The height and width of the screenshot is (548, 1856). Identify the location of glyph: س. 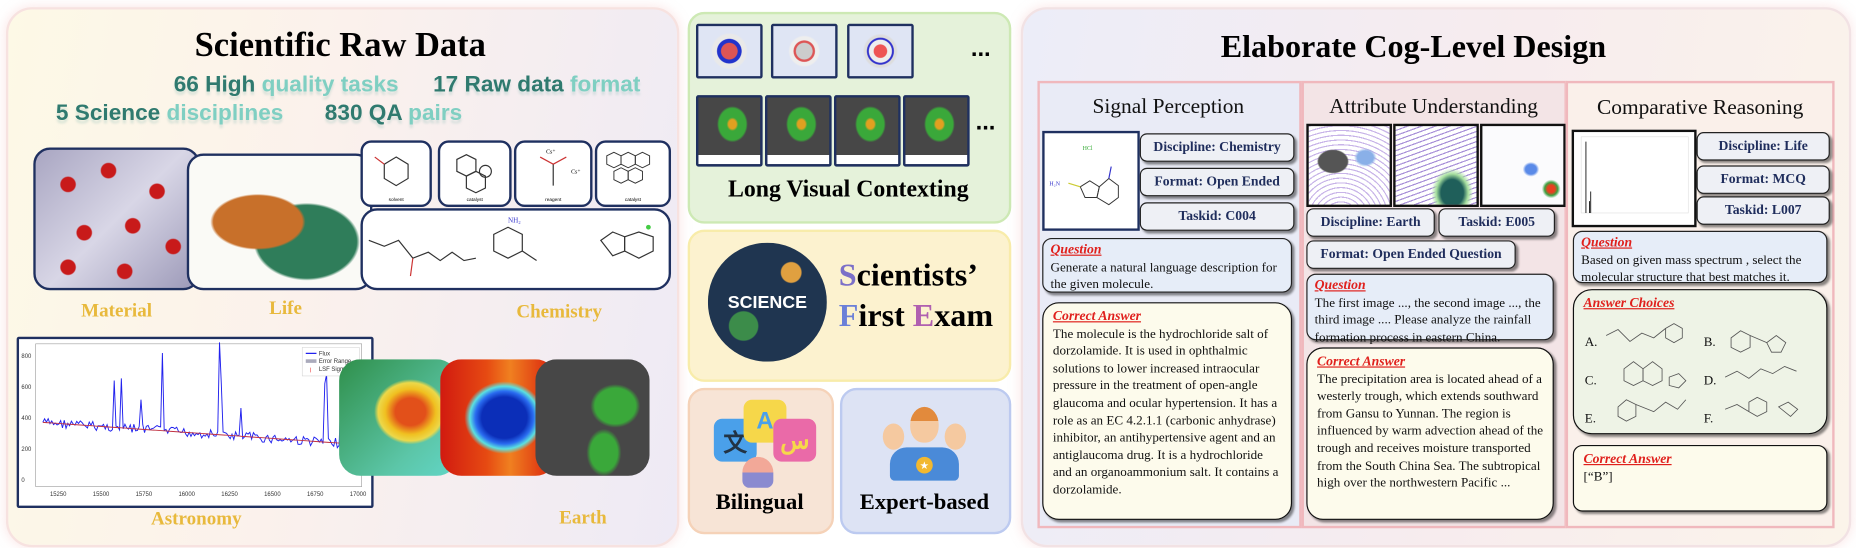
(795, 440).